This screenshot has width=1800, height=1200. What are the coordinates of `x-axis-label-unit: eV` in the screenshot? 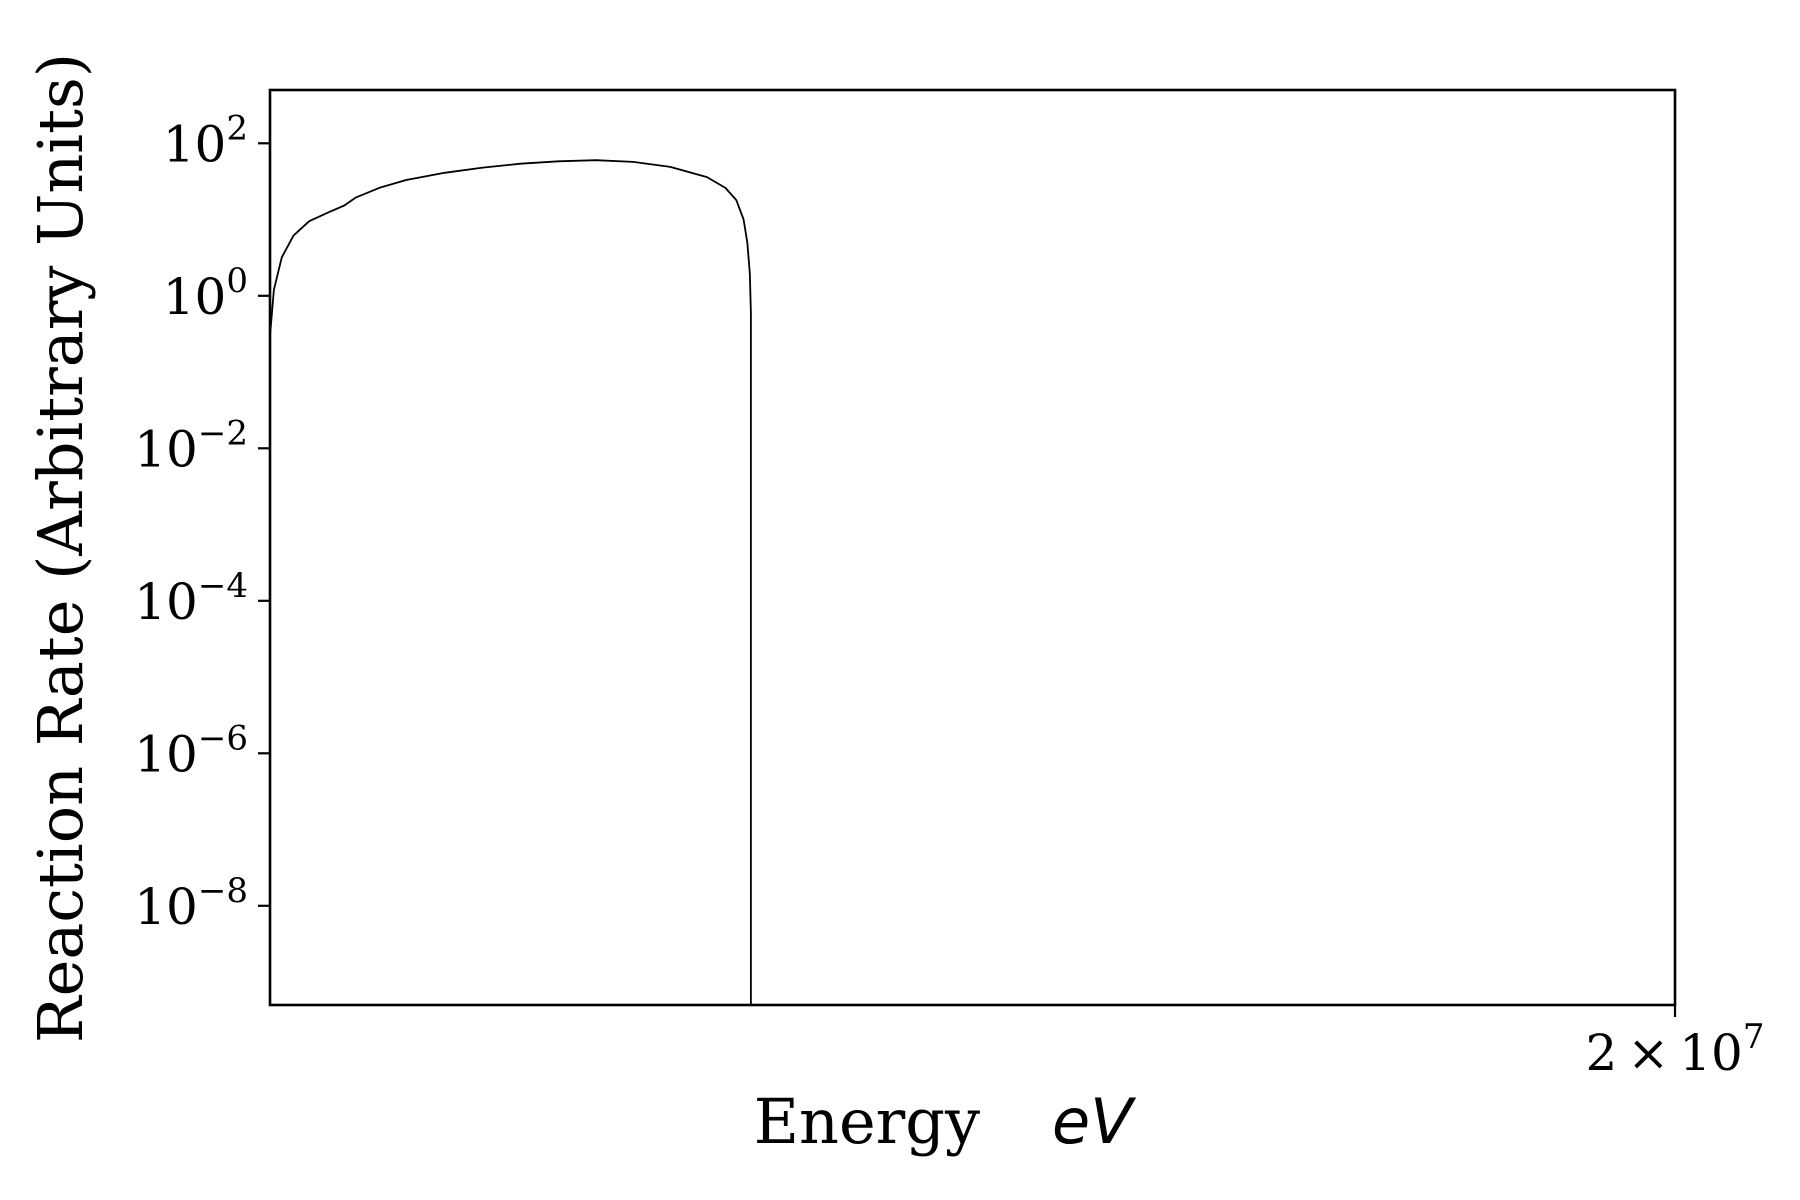 It's located at (1094, 1121).